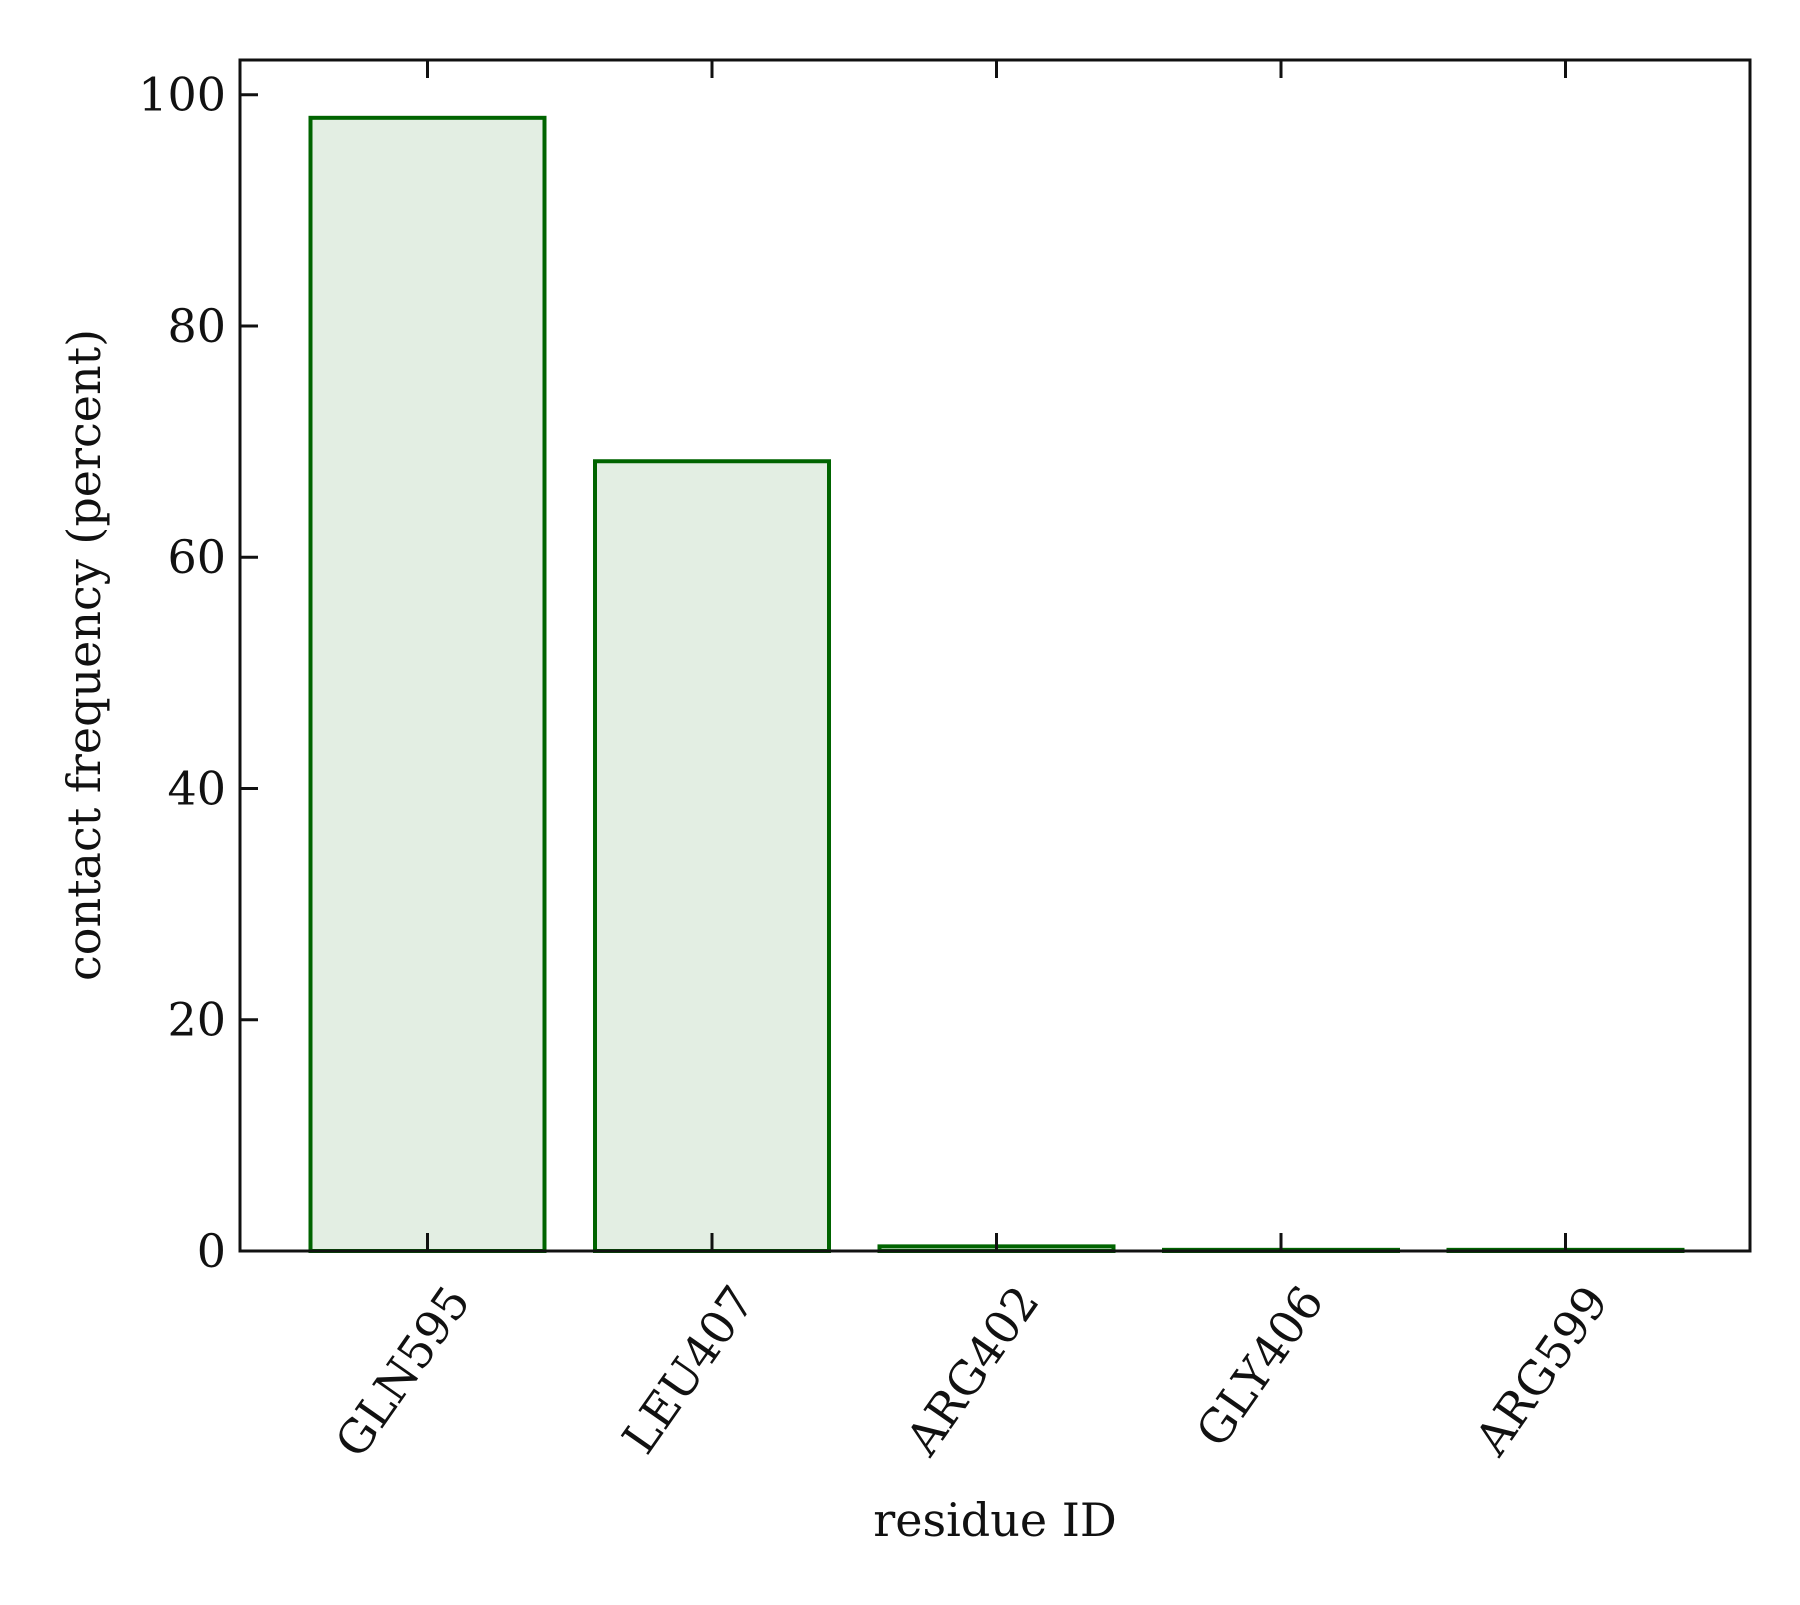 This screenshot has width=1800, height=1605. What do you see at coordinates (196, 788) in the screenshot?
I see `y-tick-label: 40` at bounding box center [196, 788].